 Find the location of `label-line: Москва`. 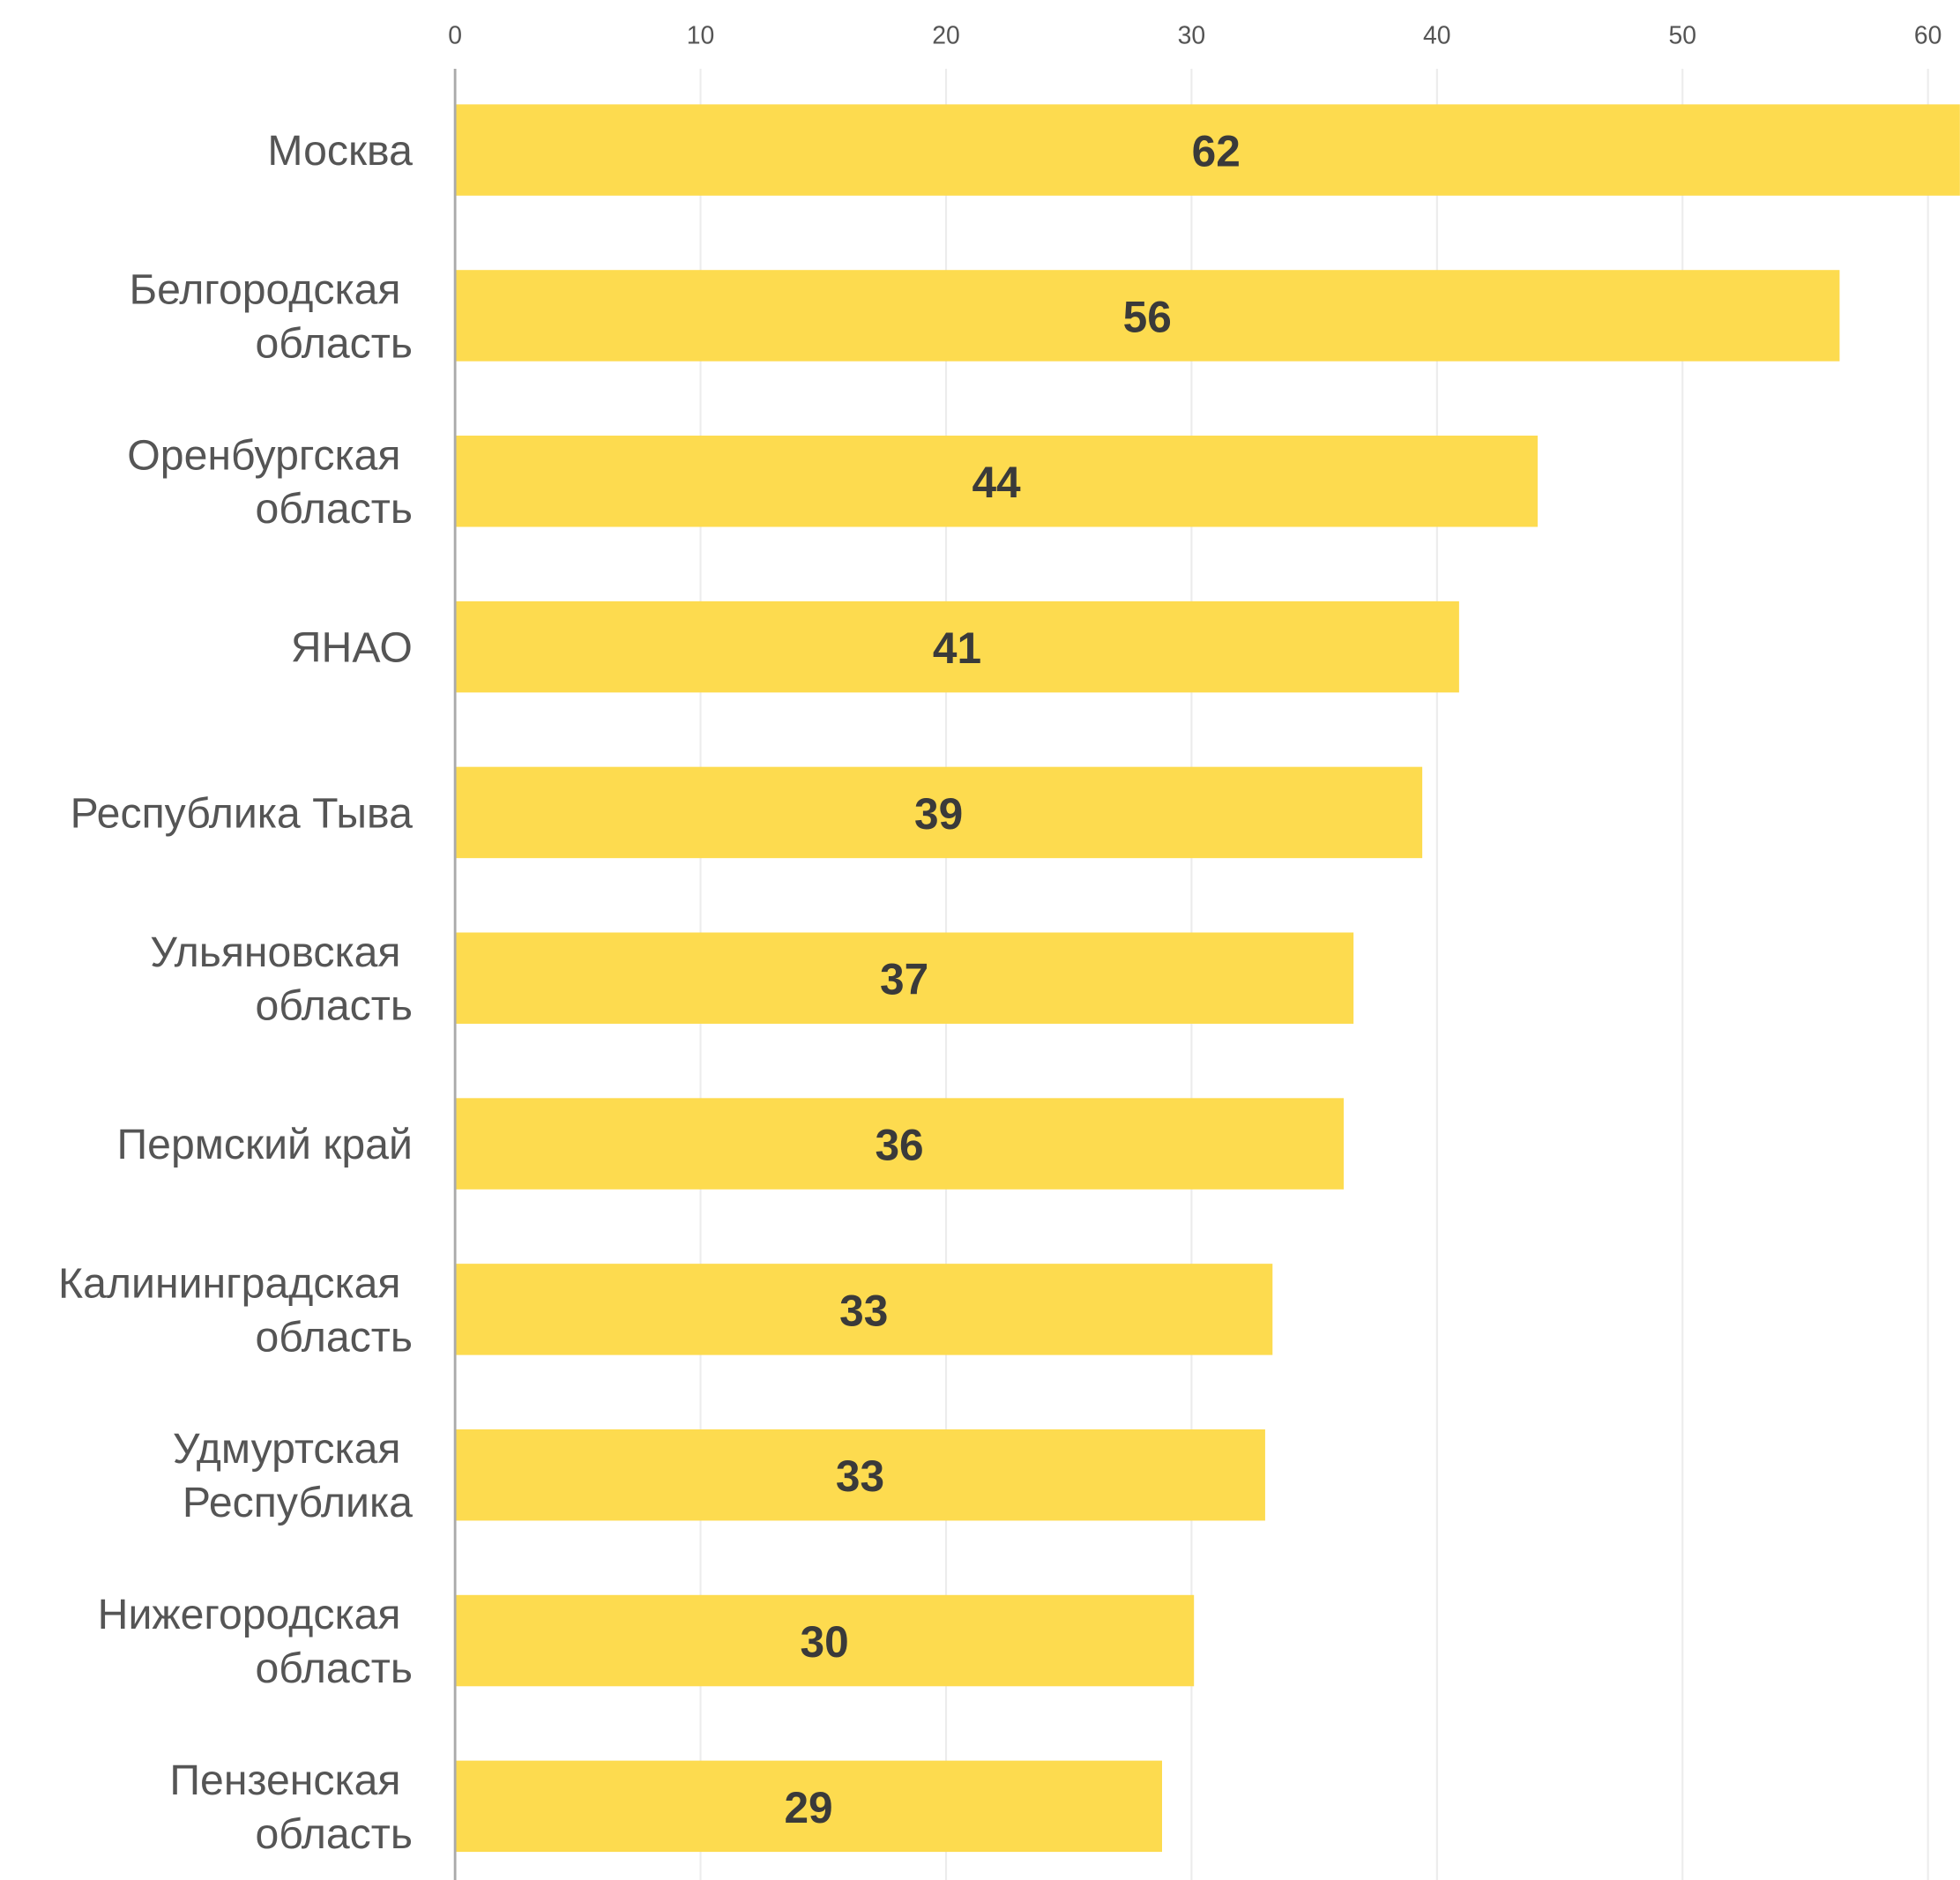

label-line: Москва is located at coordinates (340, 151).